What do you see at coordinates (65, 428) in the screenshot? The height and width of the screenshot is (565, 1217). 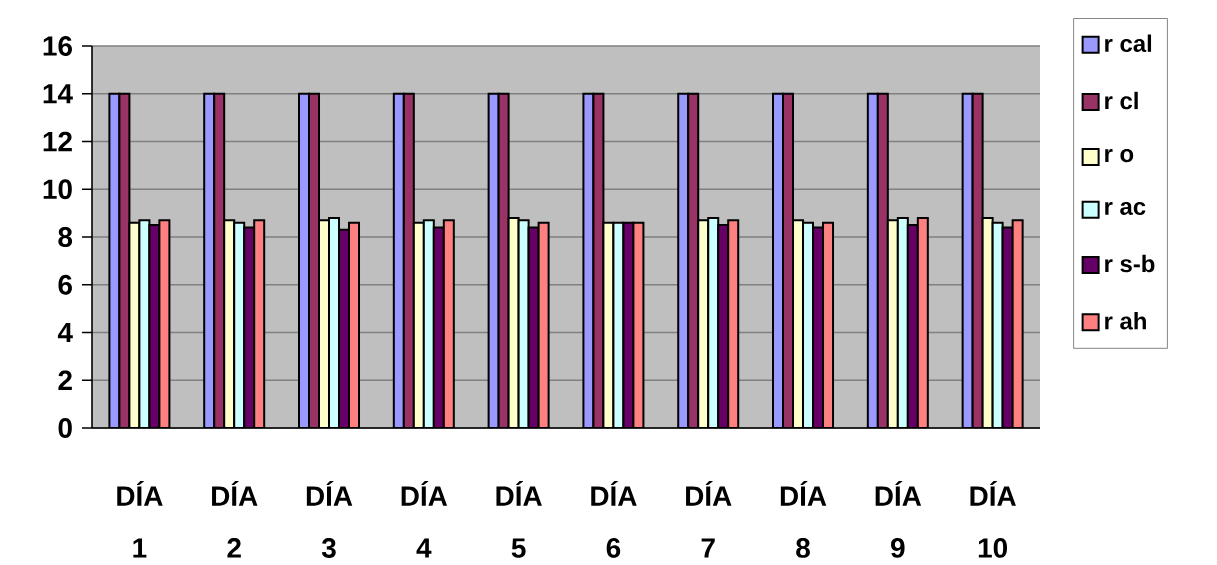 I see `y-tick-label: 0` at bounding box center [65, 428].